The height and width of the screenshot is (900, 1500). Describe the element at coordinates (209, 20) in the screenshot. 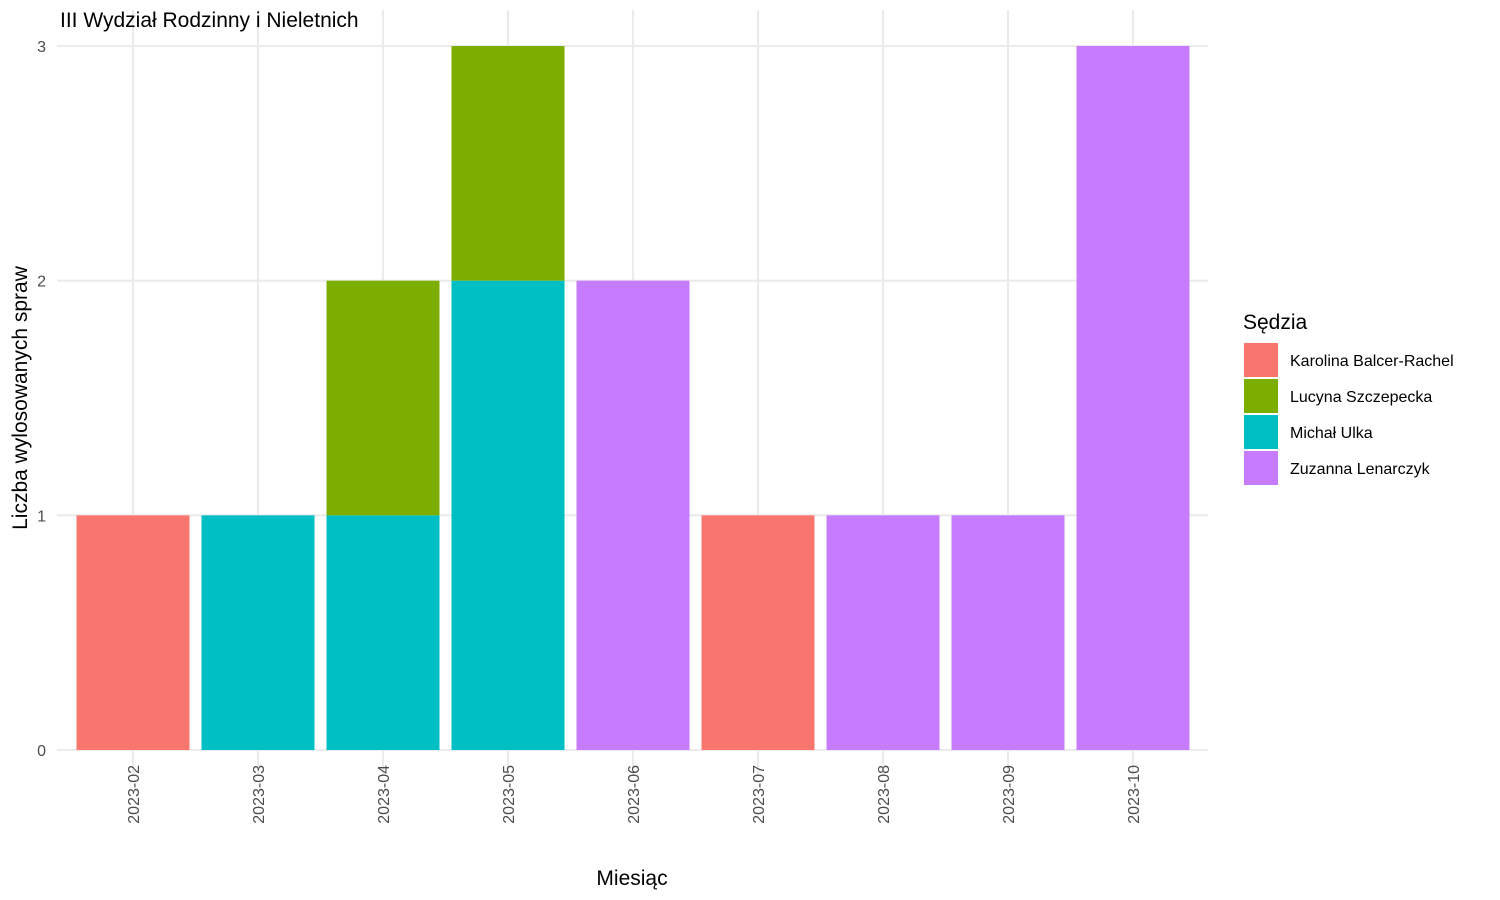

I see `chart-title: III Wydział Rodzinny i Nieletnich` at that location.